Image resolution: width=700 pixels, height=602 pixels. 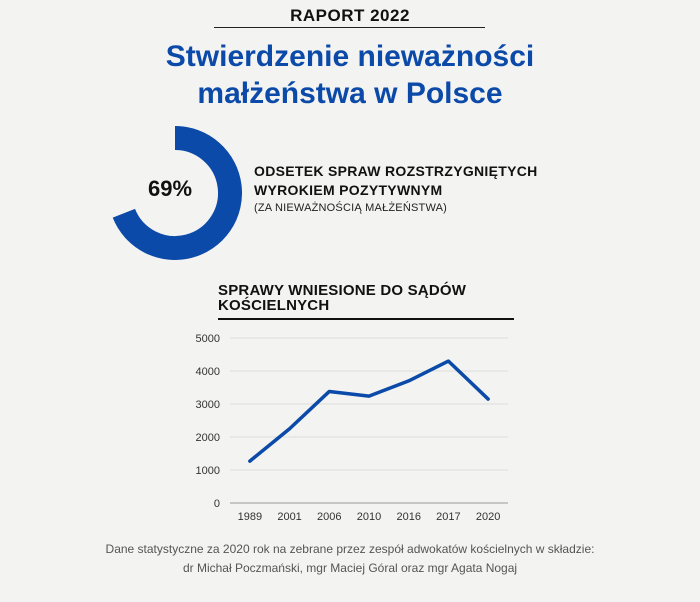 What do you see at coordinates (208, 438) in the screenshot?
I see `y-tick-label: 2000` at bounding box center [208, 438].